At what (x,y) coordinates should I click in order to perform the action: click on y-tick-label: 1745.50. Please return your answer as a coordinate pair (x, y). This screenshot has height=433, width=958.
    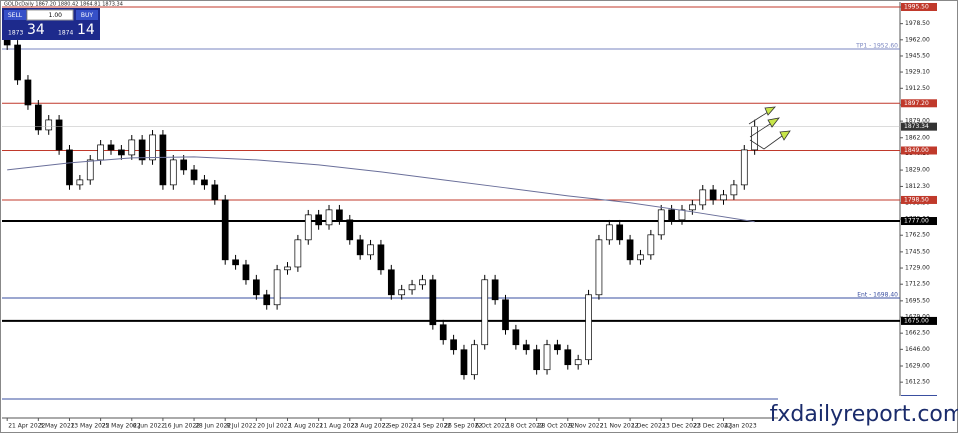
    Looking at the image, I should click on (917, 251).